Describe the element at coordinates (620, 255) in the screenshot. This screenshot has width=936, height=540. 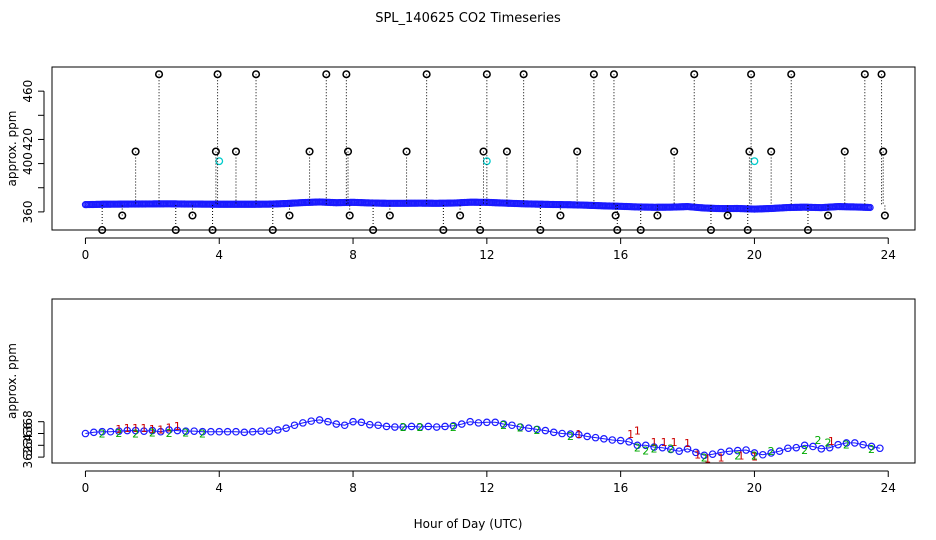
I see `x-tick-label: 16` at that location.